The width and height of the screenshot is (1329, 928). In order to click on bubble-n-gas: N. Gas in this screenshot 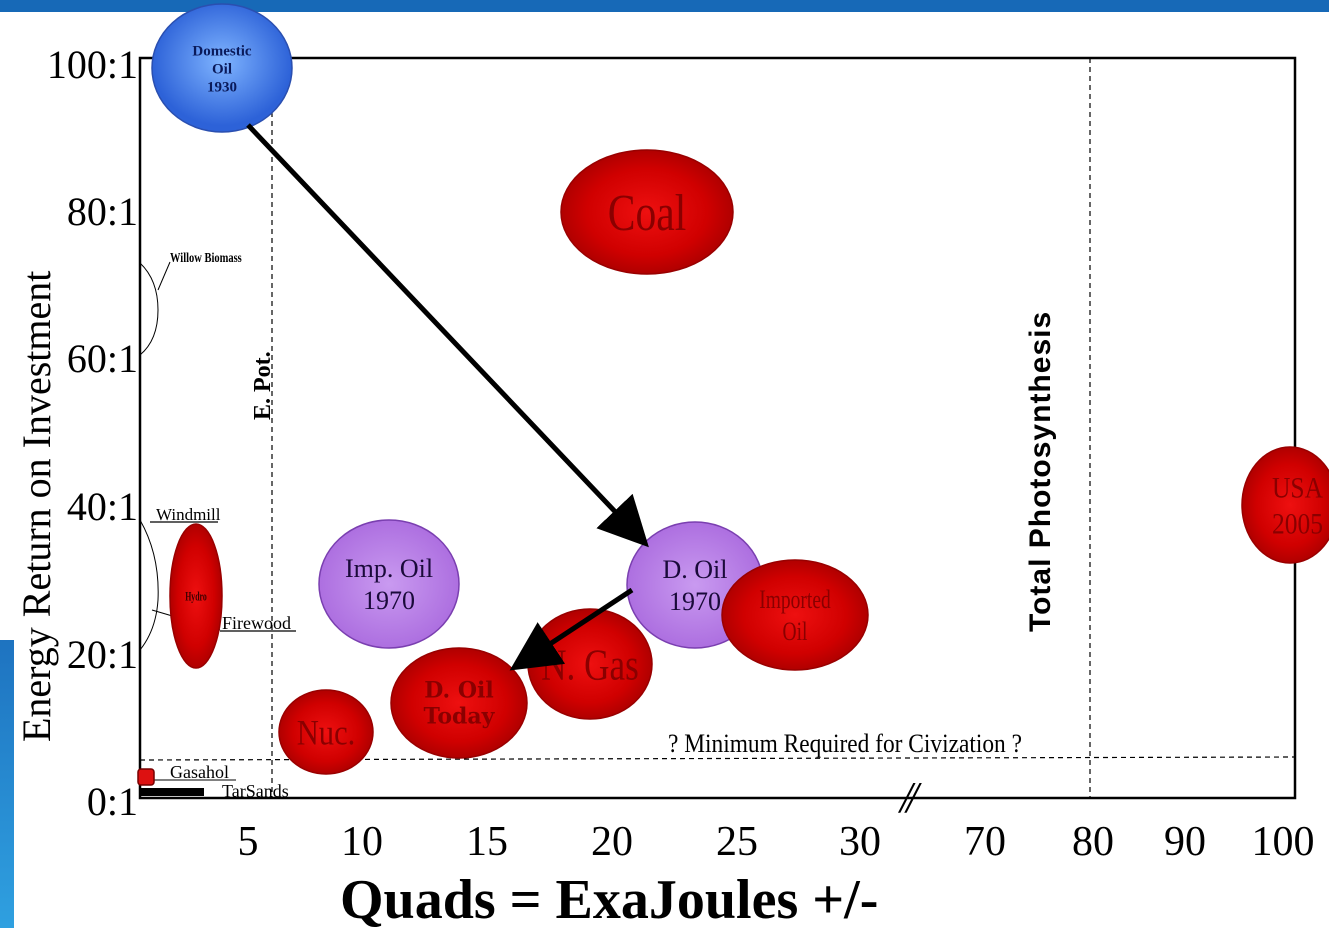, I will do `click(590, 664)`.